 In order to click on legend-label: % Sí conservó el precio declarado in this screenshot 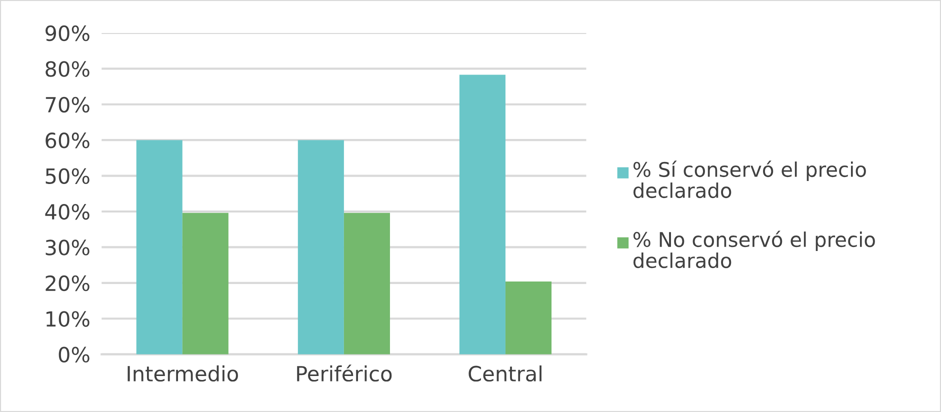, I will do `click(749, 179)`.